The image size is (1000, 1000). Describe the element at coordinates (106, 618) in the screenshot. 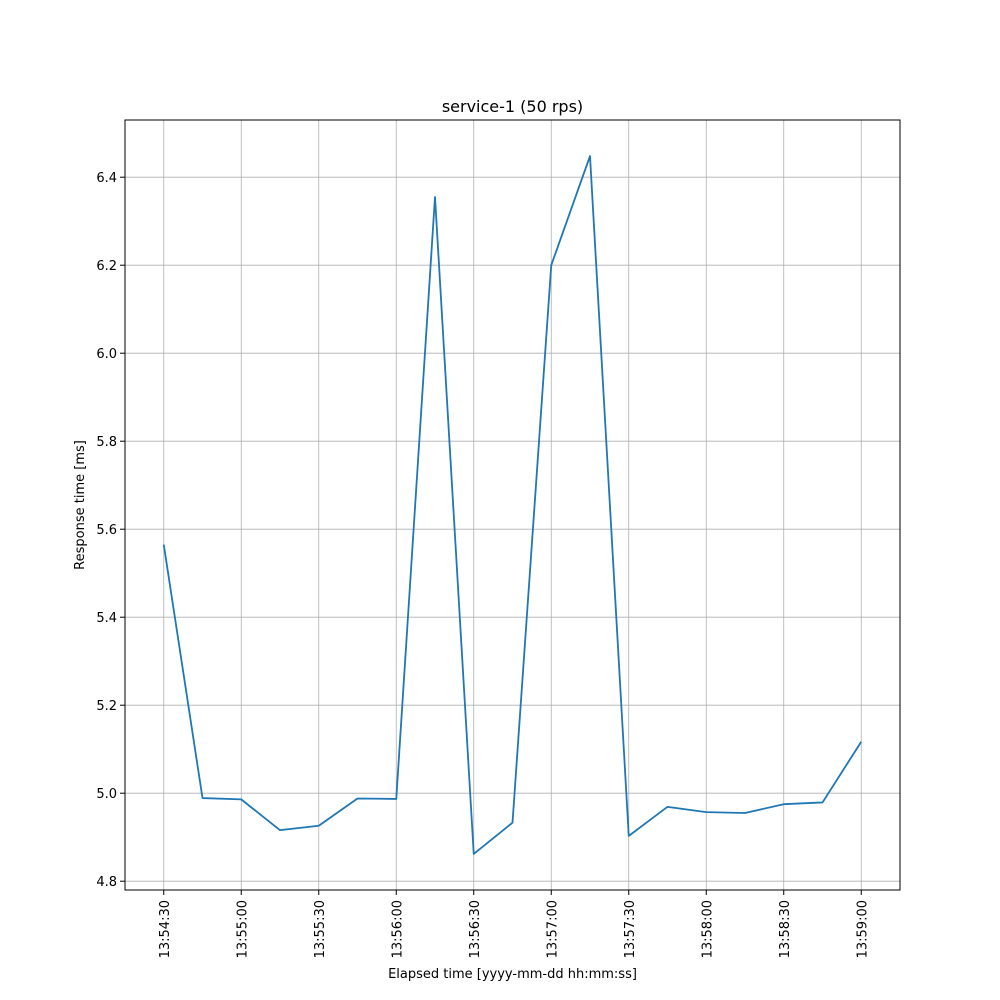

I see `y-tick-label: 5.4` at that location.